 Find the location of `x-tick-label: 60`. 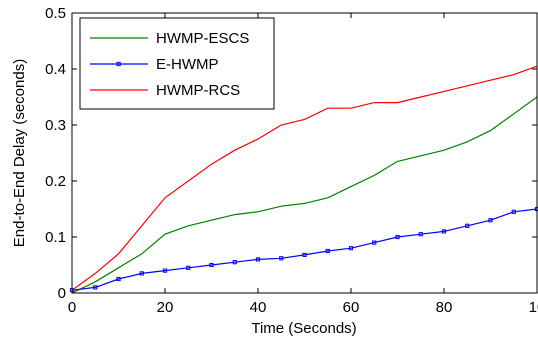

x-tick-label: 60 is located at coordinates (351, 307).